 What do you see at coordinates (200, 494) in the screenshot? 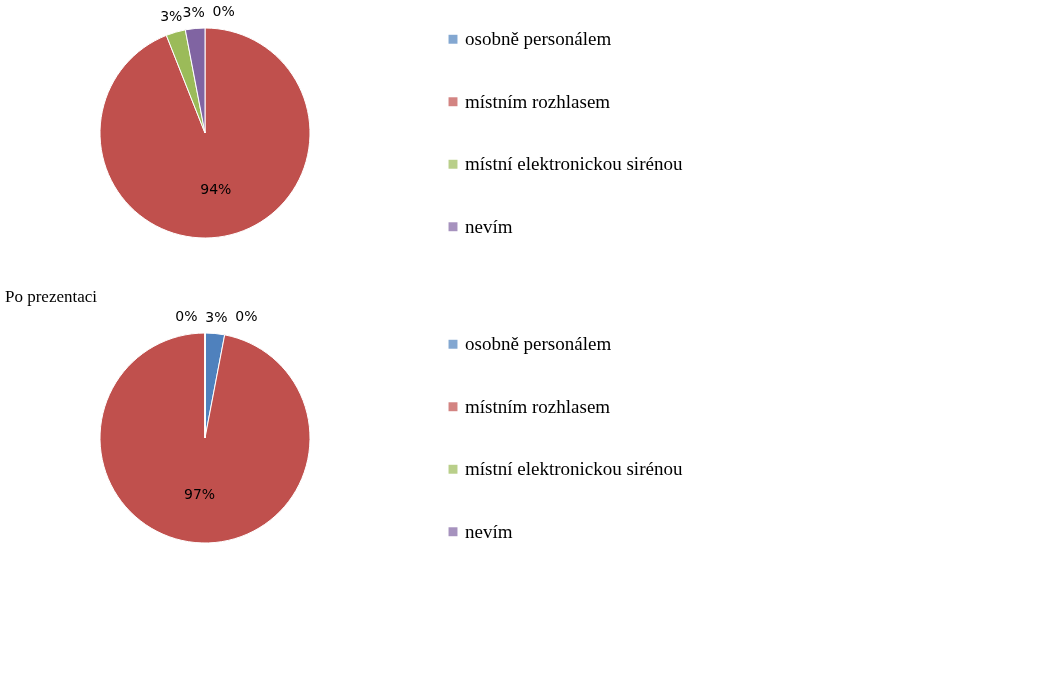
I see `data-label: 97%` at bounding box center [200, 494].